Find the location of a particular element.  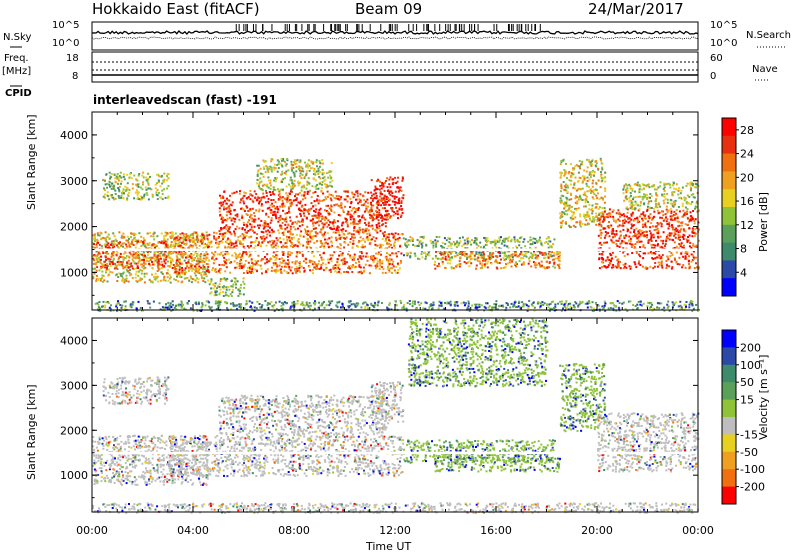

nsearch-tick-top: 10^5 is located at coordinates (724, 25).